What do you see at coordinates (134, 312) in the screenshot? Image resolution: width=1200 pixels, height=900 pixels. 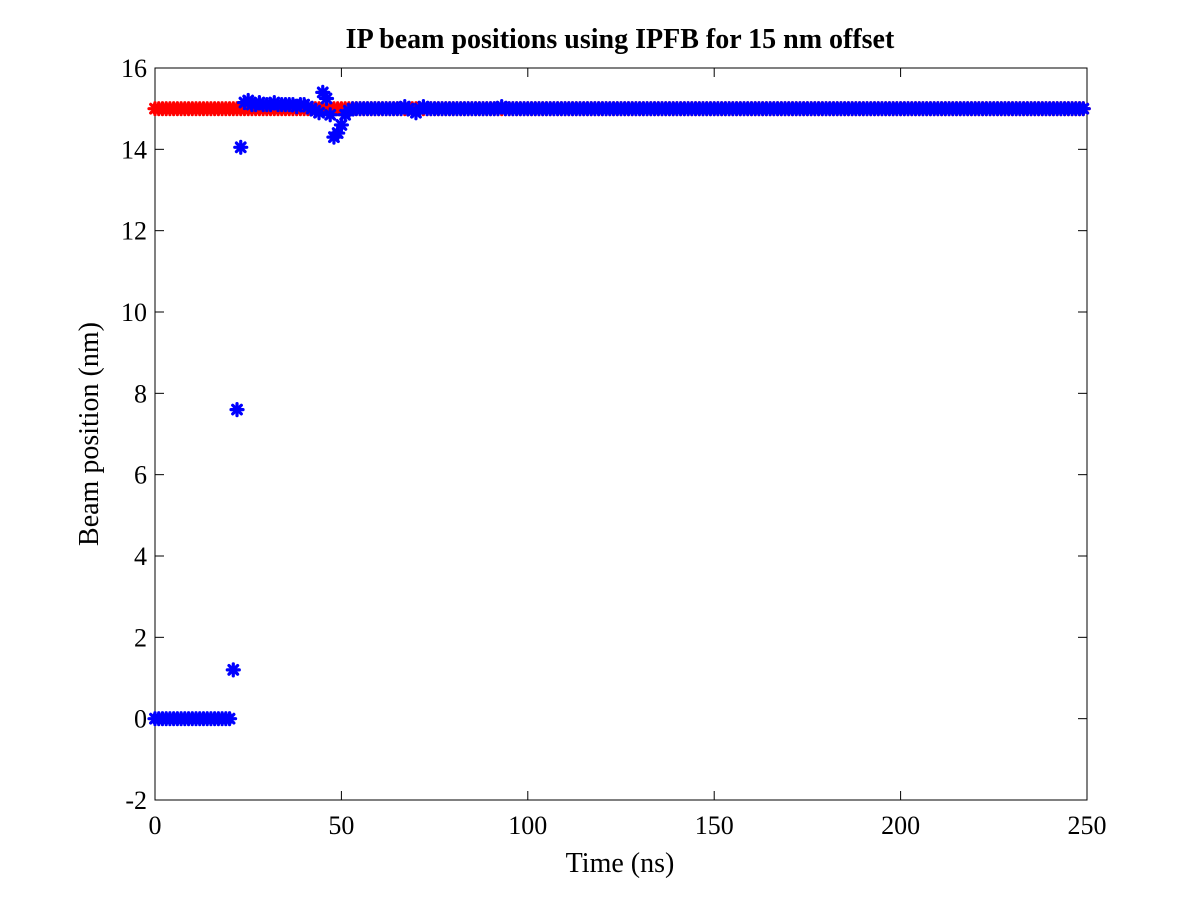 I see `y-tick-label: 10` at bounding box center [134, 312].